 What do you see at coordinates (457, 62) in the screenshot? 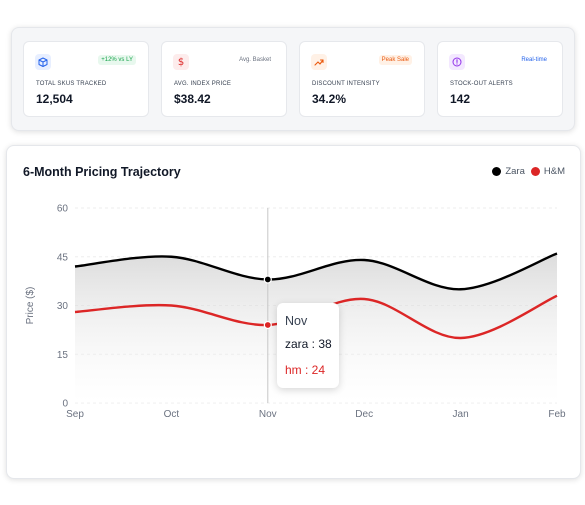
I see `alert-circle-icon` at bounding box center [457, 62].